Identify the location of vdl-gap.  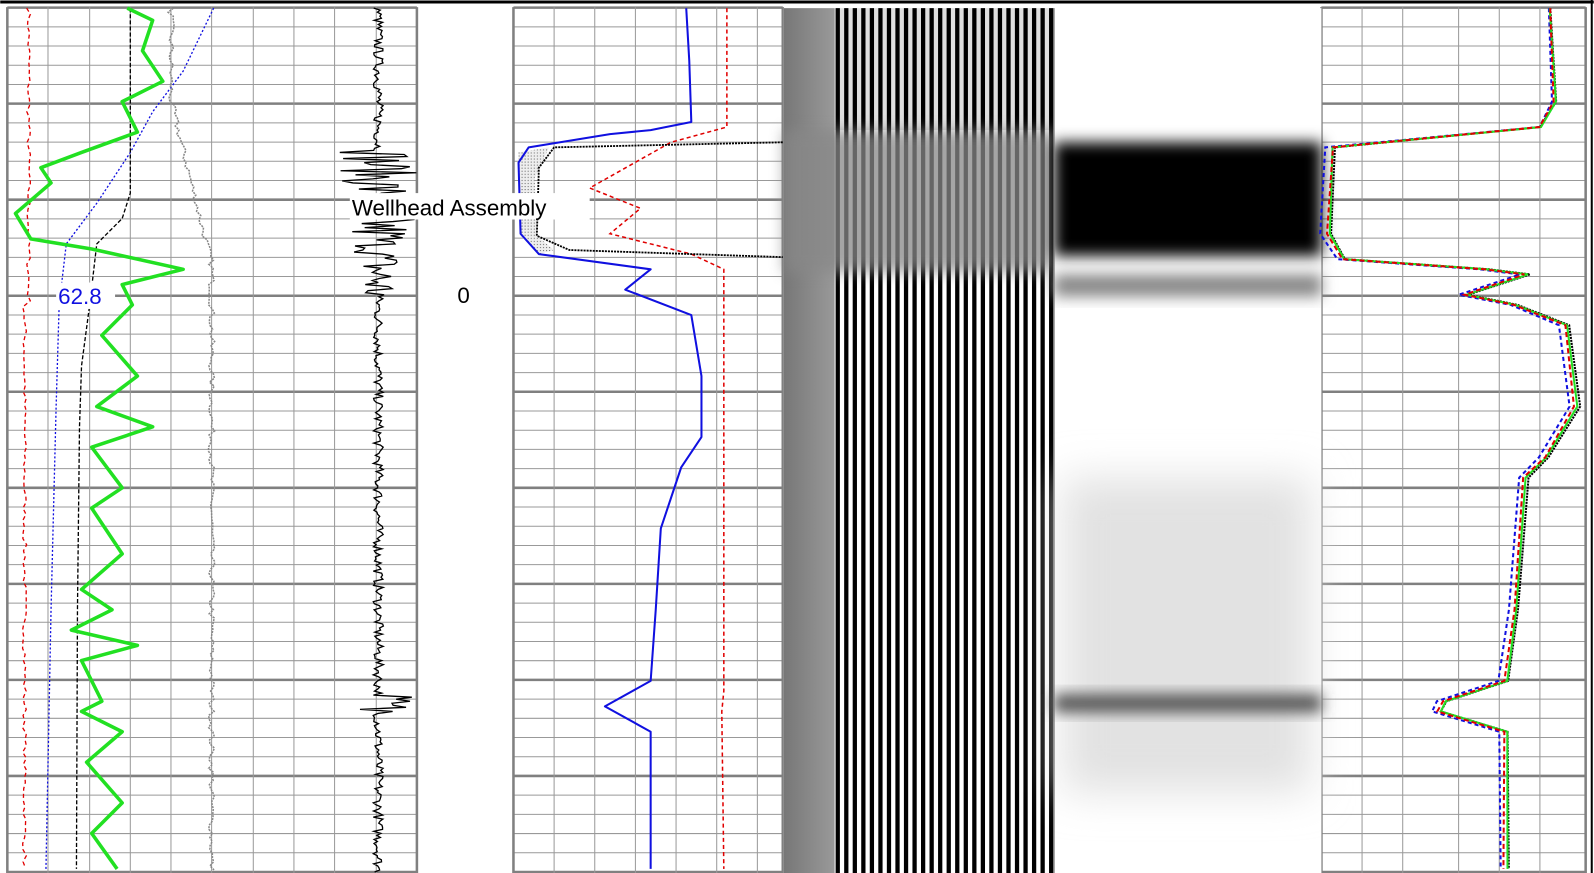
(944, 69).